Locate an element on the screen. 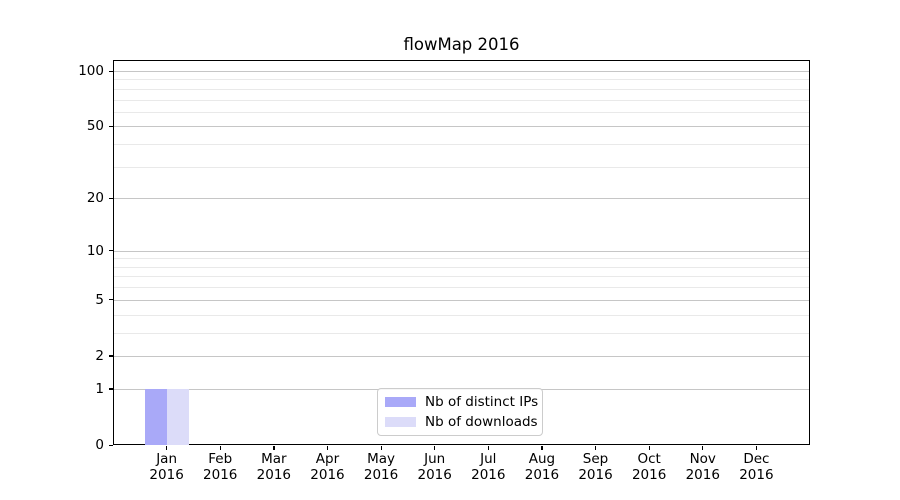  x-tick-label-jul: Jul 2016 is located at coordinates (488, 467).